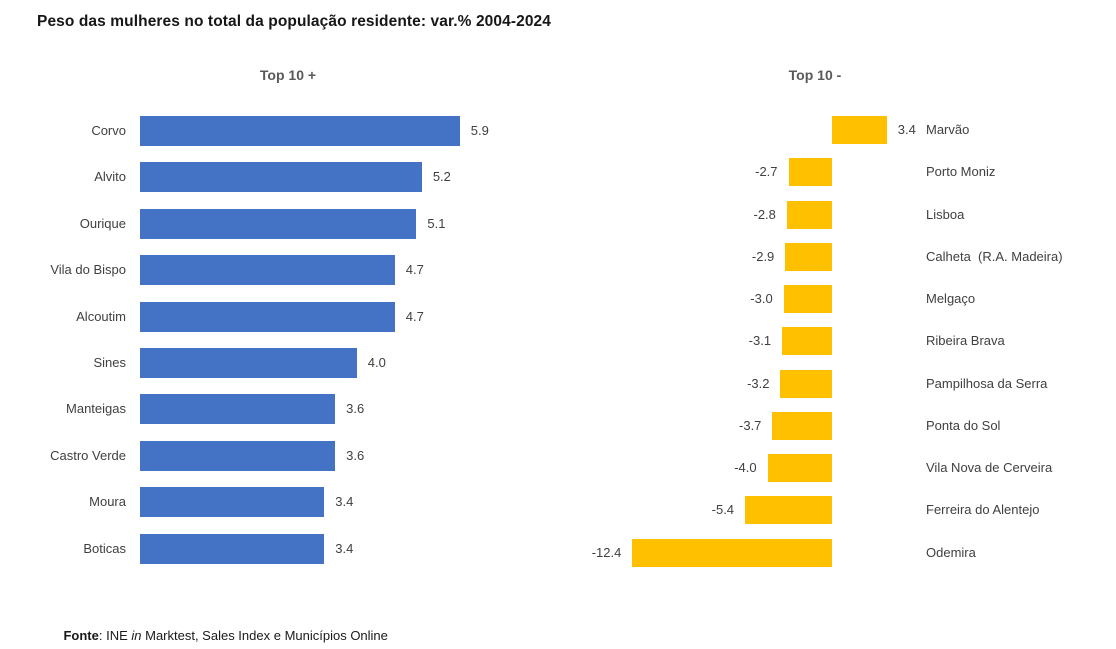 The height and width of the screenshot is (649, 1116). Describe the element at coordinates (758, 383) in the screenshot. I see `value-label: -3.2` at that location.